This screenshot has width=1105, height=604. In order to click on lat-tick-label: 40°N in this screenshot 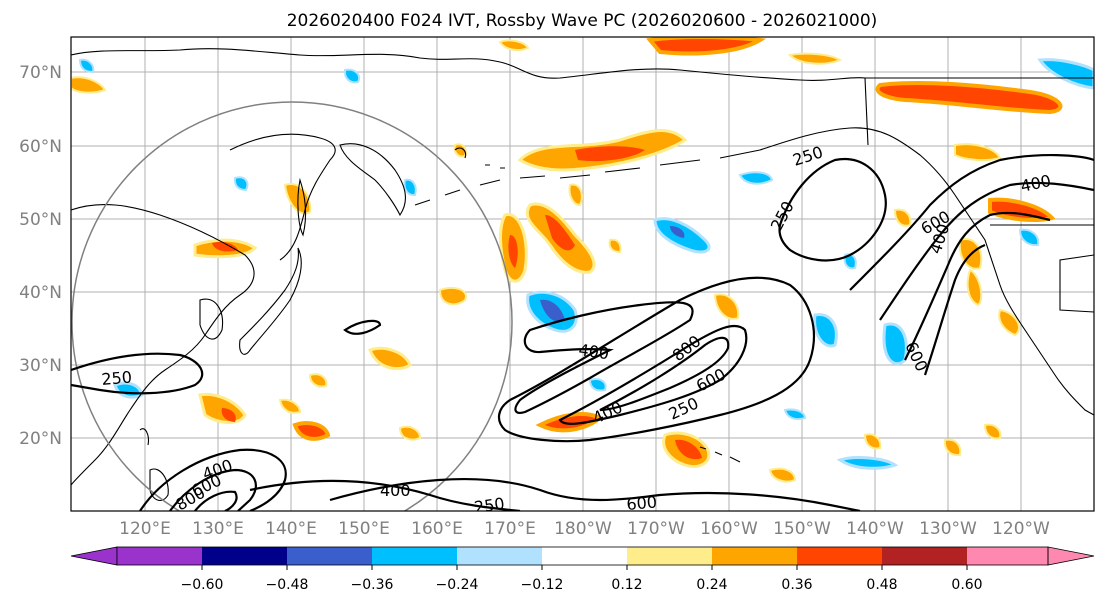, I will do `click(40, 293)`.